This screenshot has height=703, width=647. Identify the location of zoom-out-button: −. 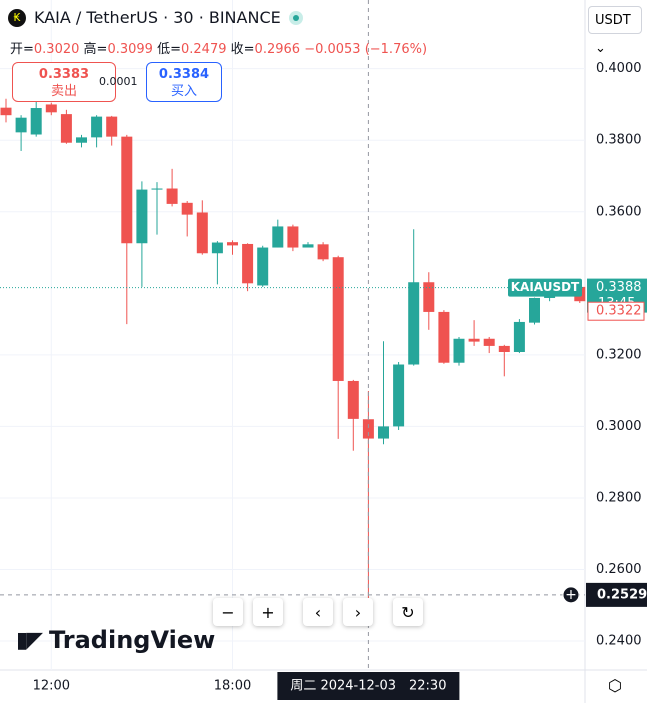
(228, 612).